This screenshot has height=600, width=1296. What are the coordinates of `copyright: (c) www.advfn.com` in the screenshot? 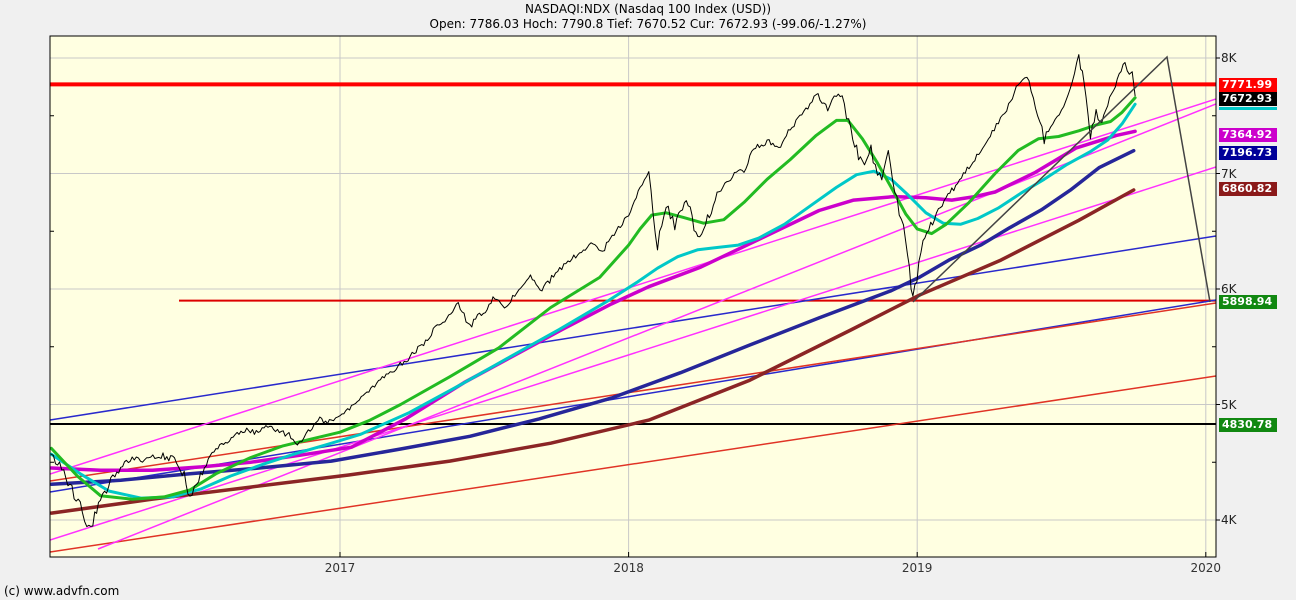 It's located at (62, 591).